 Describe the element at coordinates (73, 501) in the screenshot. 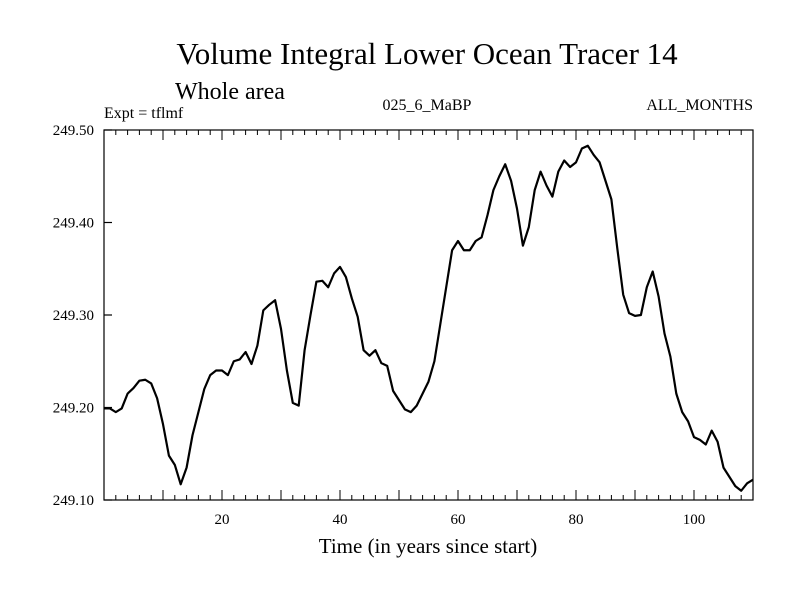

I see `y-tick-label: 249.10` at that location.